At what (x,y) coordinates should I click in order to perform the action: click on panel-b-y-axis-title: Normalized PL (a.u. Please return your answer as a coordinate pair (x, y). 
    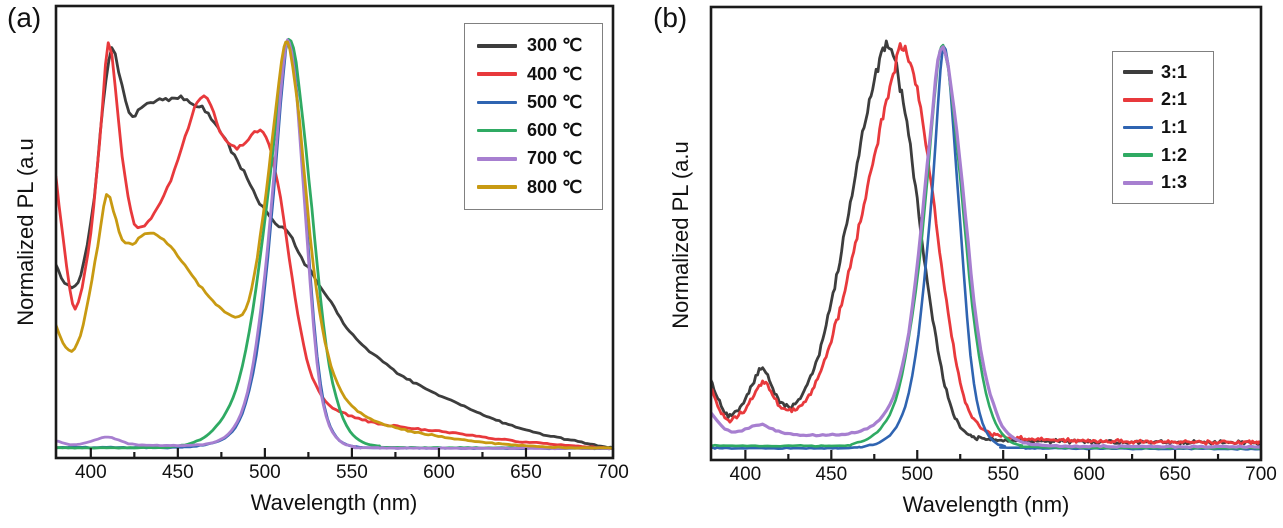
    Looking at the image, I should click on (680, 235).